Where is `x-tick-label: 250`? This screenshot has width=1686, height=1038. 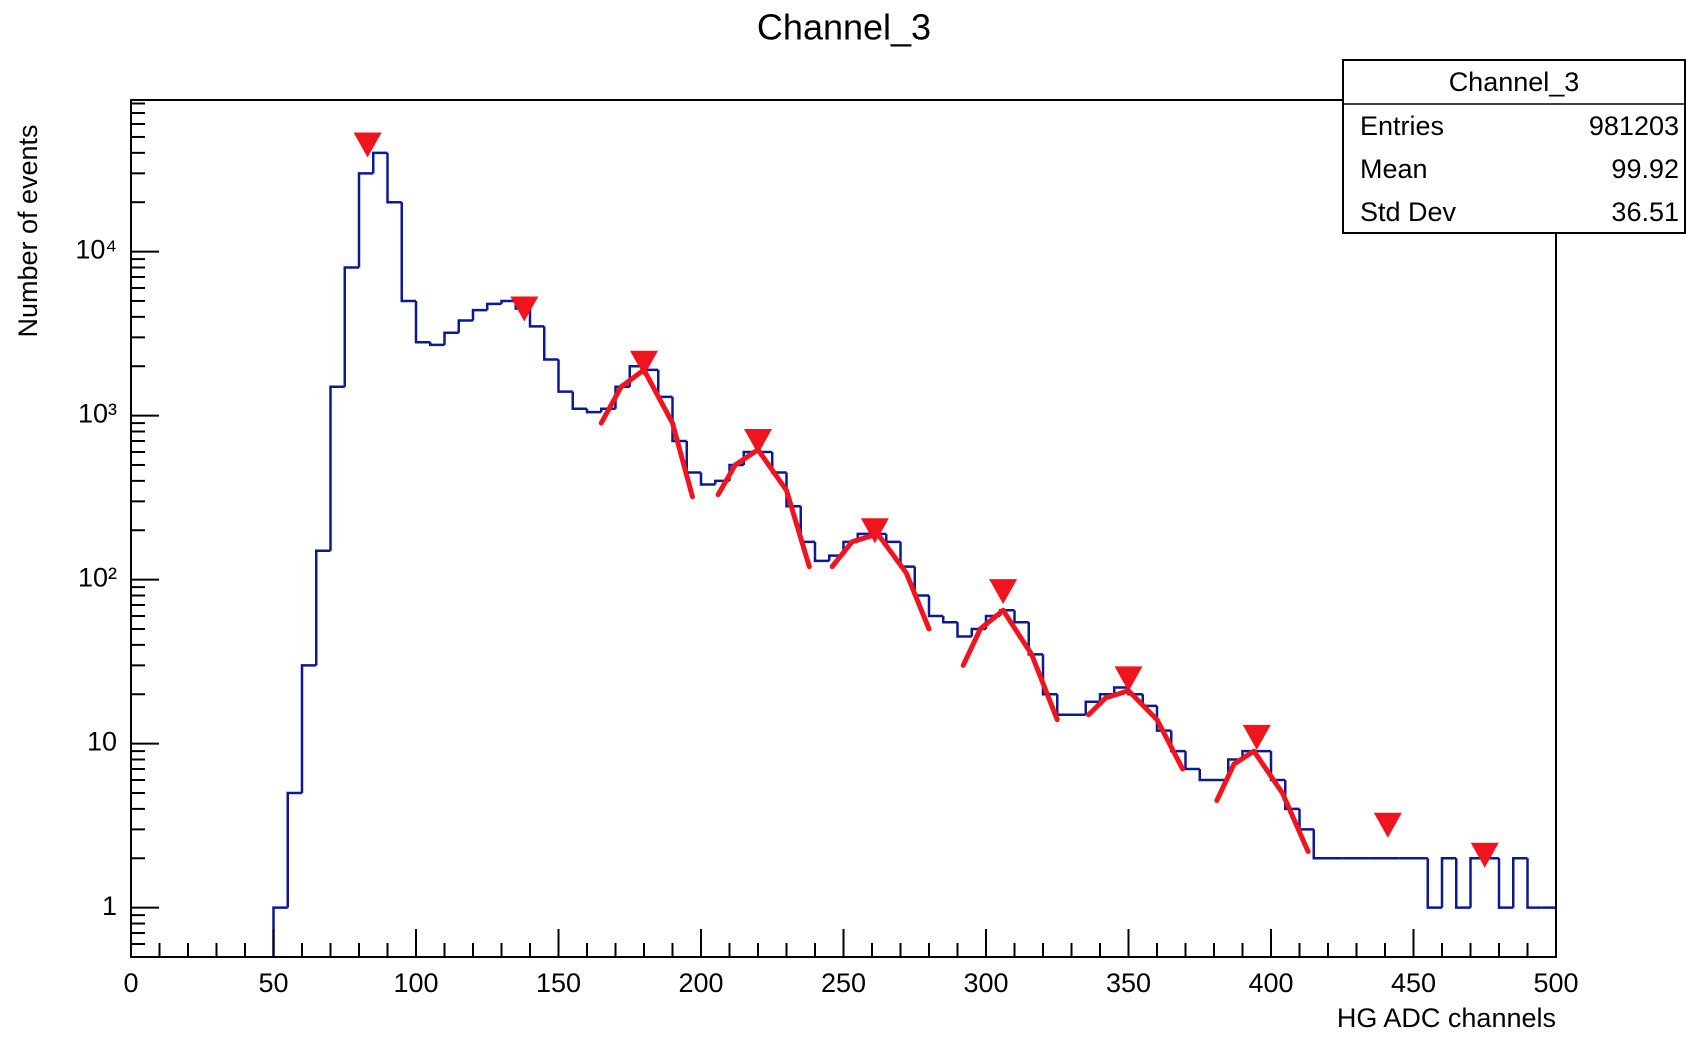
x-tick-label: 250 is located at coordinates (843, 983).